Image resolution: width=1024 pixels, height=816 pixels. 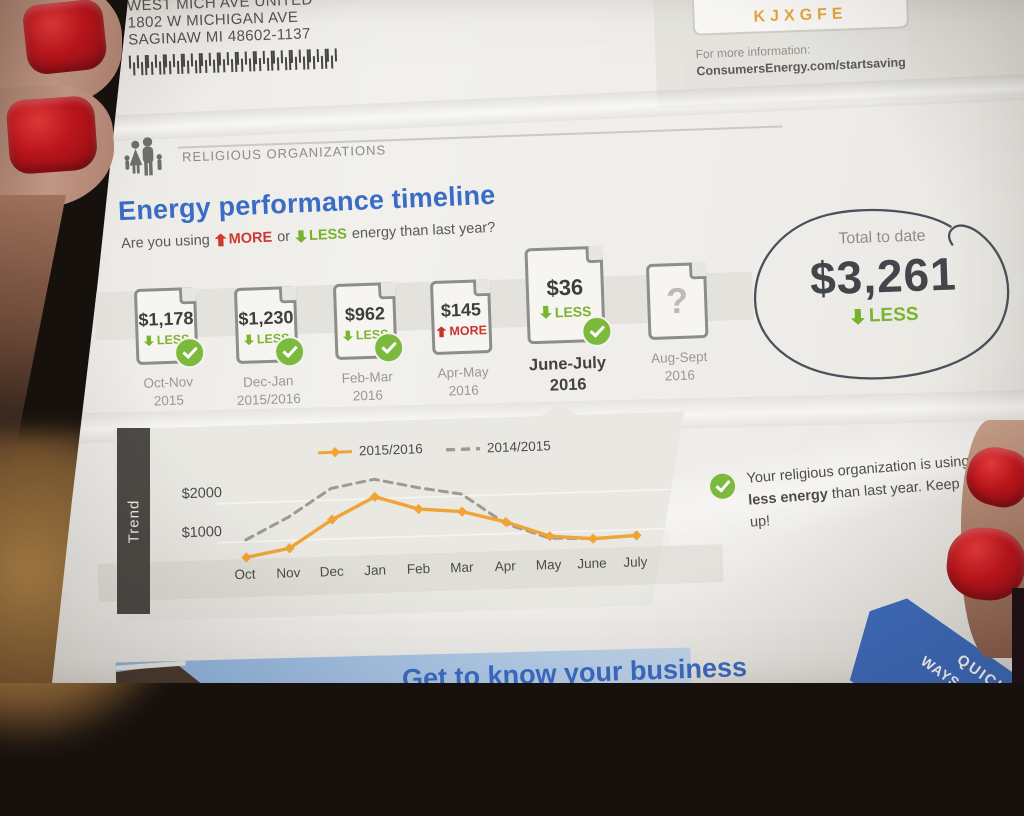 I want to click on less-label: LESS, so click(x=328, y=235).